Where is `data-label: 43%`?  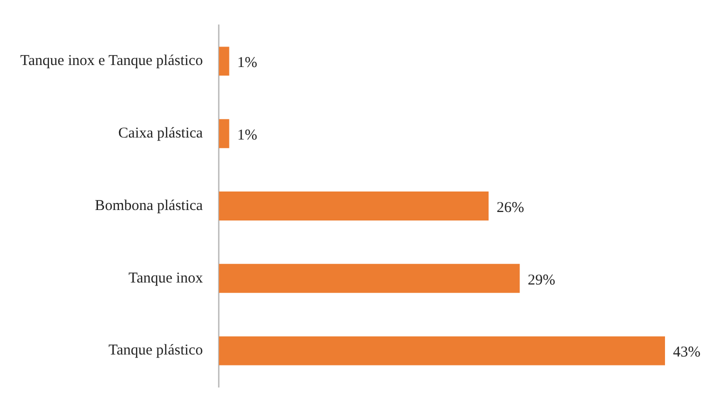 data-label: 43% is located at coordinates (686, 352).